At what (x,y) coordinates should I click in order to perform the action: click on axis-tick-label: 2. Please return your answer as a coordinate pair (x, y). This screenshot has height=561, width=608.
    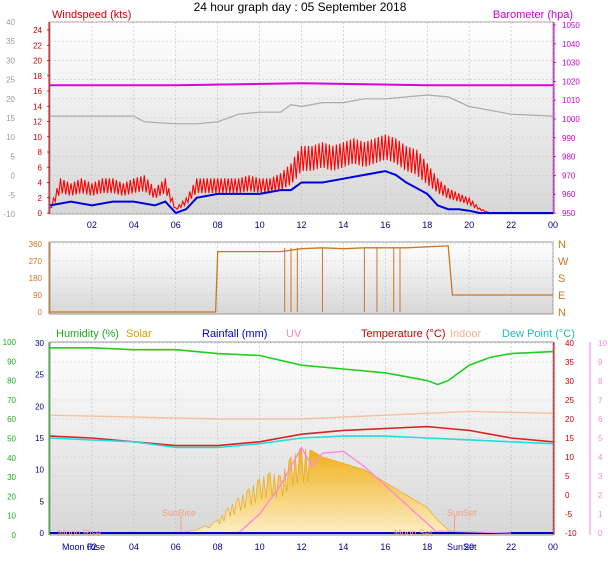
    Looking at the image, I should click on (40, 198).